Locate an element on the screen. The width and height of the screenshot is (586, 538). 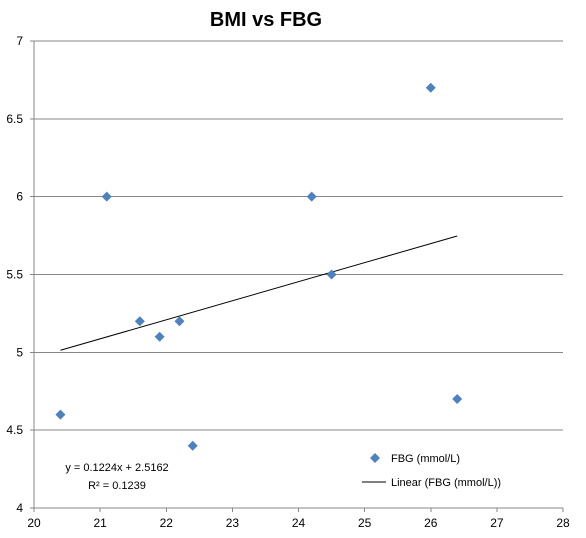
x-axis-tick-labels: 20 21 22 23 24 25 26 27 28 is located at coordinates (298, 523).